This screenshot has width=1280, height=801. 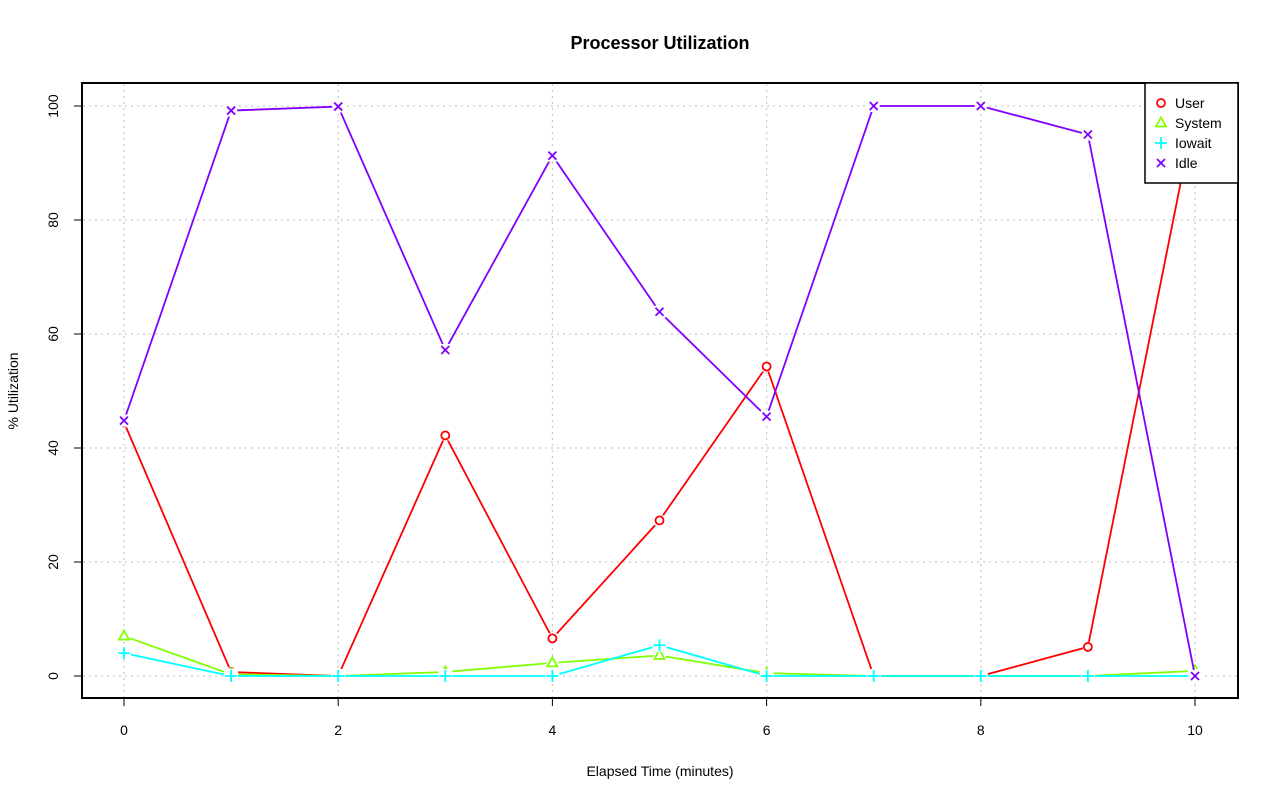 I want to click on y-tick-label: 20, so click(x=53, y=562).